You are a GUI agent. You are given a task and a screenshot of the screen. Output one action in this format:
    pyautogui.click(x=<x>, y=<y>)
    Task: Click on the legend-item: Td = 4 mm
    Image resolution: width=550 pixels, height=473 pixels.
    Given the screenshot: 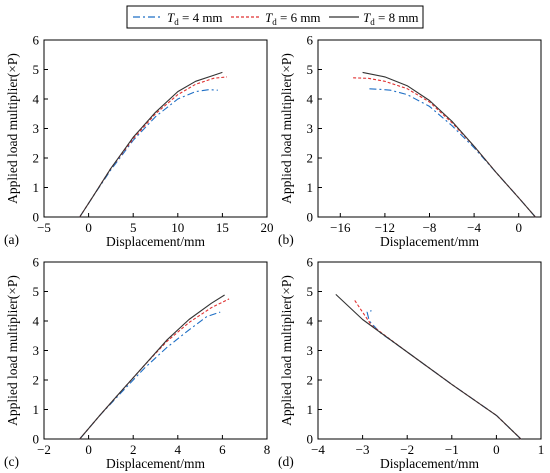 What is the action you would take?
    pyautogui.click(x=178, y=18)
    